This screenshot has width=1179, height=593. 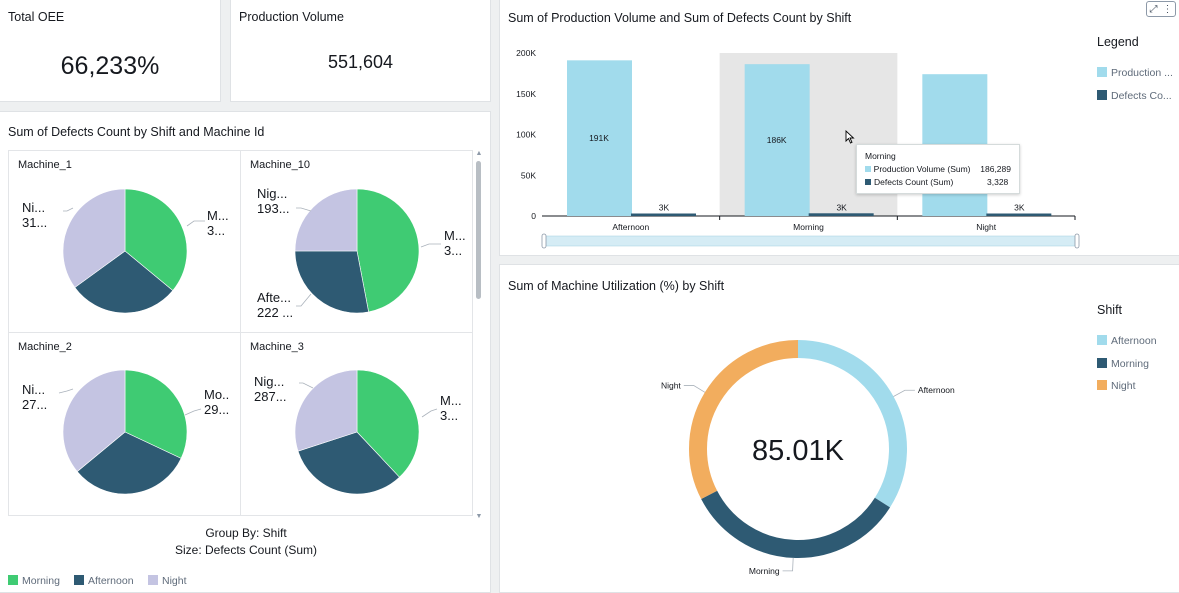 I want to click on x-tick-label: Morning, so click(x=808, y=227).